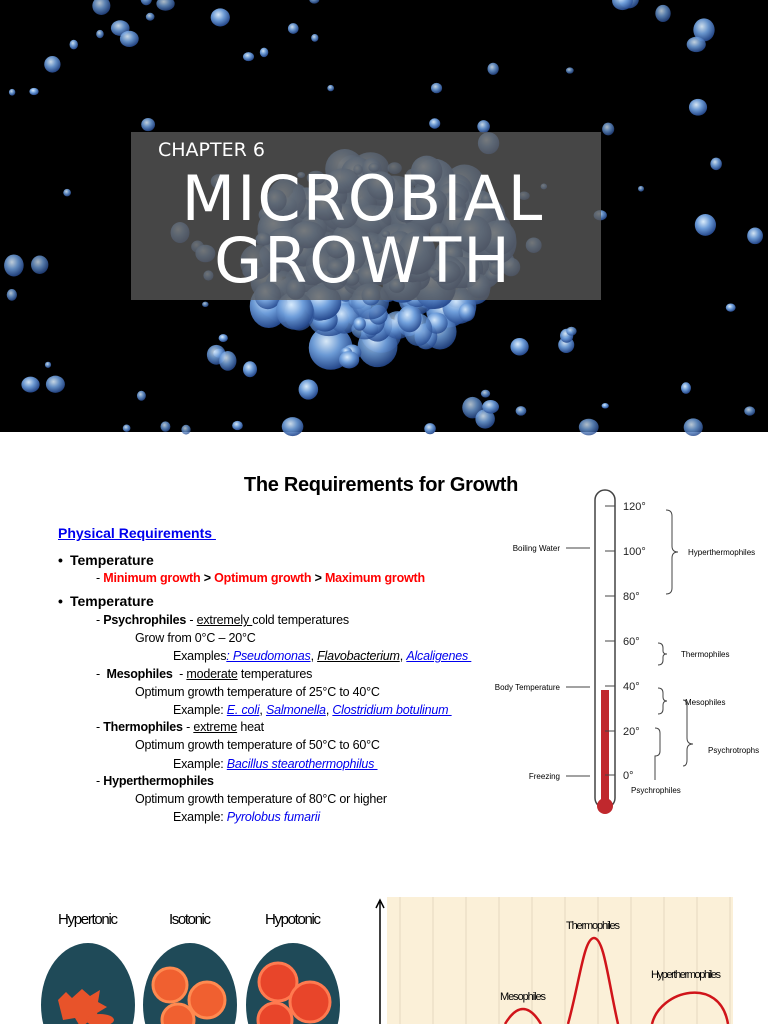 This screenshot has height=1024, width=768. I want to click on cell-label: Isotonic, so click(190, 919).